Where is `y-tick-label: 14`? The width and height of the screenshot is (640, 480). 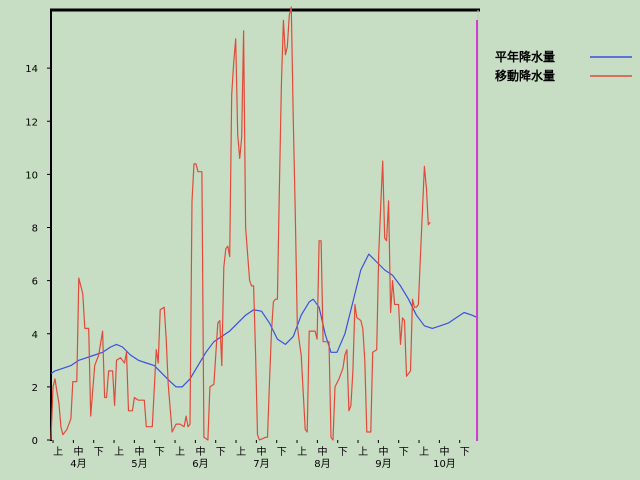 y-tick-label: 14 is located at coordinates (31, 69).